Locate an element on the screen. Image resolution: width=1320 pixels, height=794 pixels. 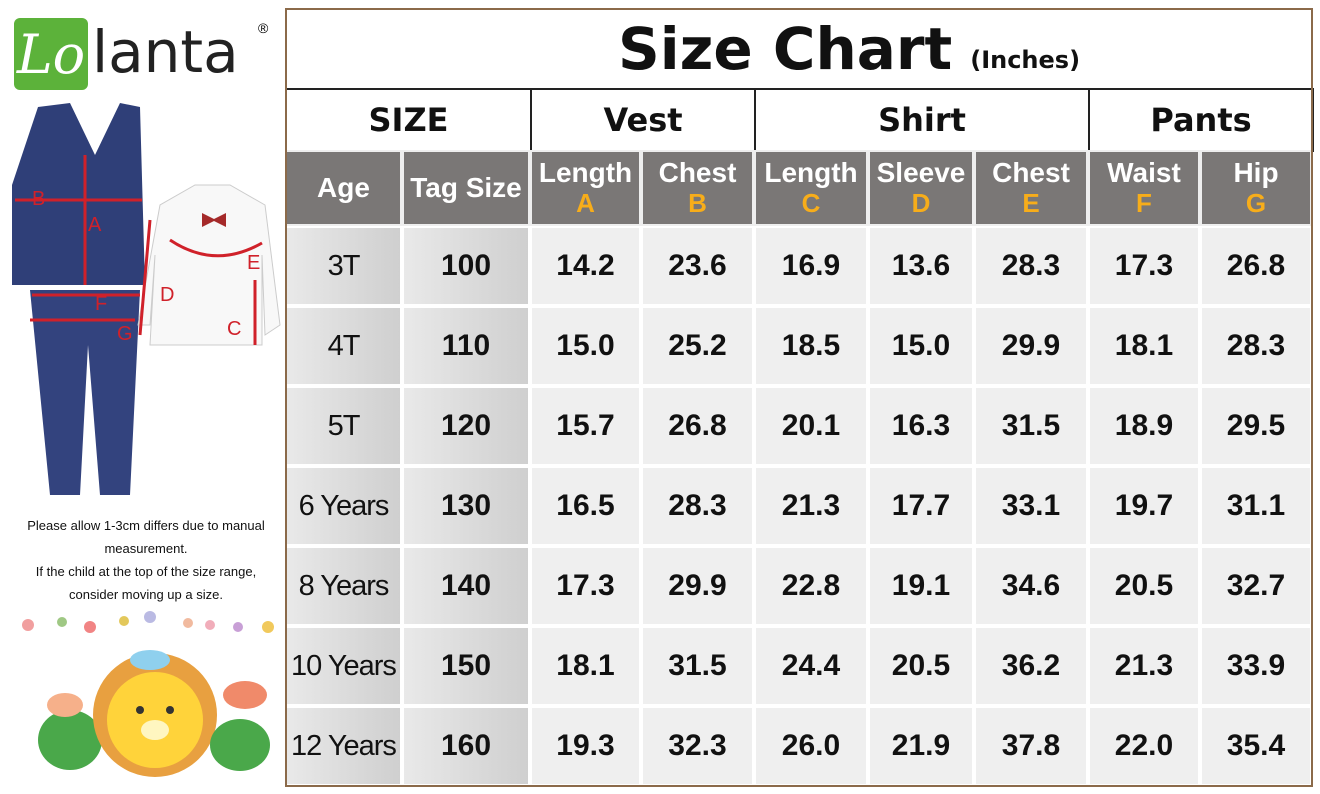
note-line: Please allow 1-3cm differs due to manual is located at coordinates (146, 525).